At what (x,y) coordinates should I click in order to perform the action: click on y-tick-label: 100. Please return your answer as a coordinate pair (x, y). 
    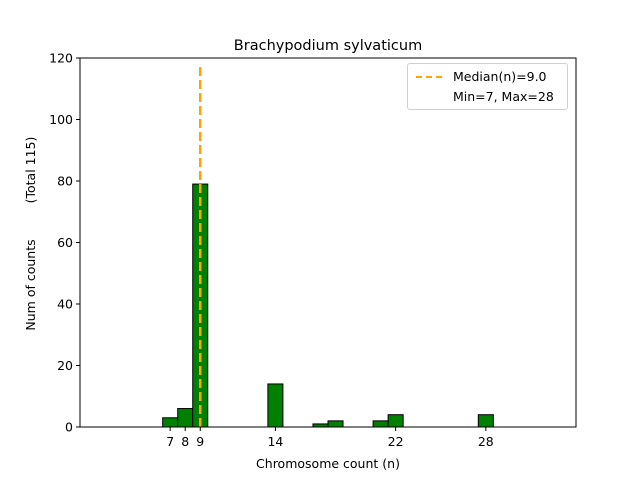
    Looking at the image, I should click on (61, 119).